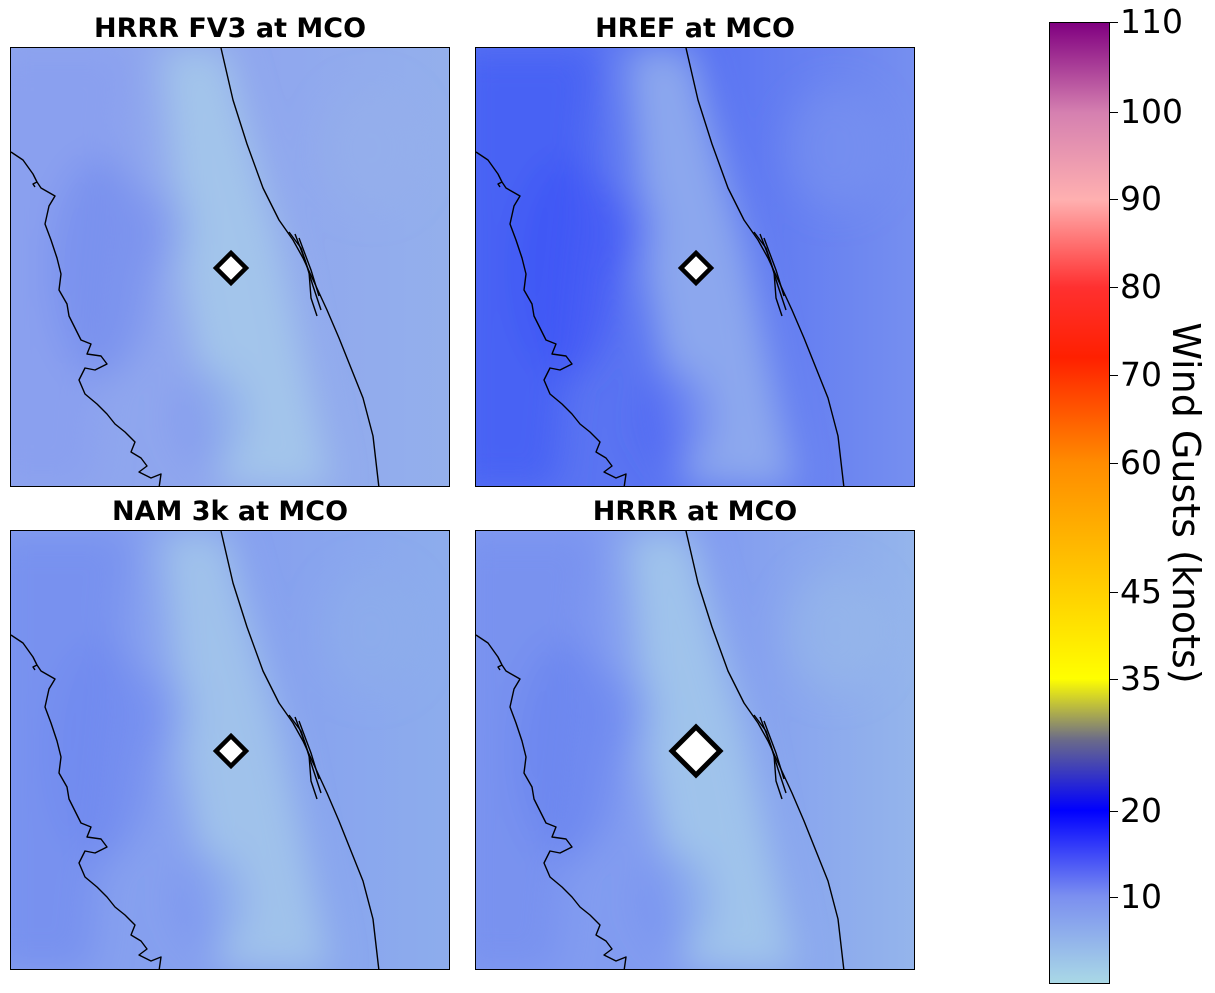 The height and width of the screenshot is (993, 1215). What do you see at coordinates (1141, 810) in the screenshot?
I see `colorbar-tick-label: 20` at bounding box center [1141, 810].